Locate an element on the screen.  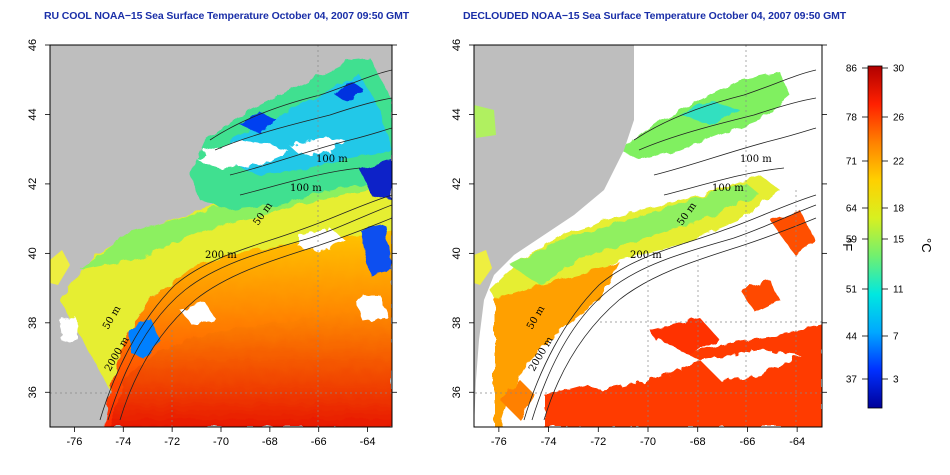
unit-fahrenheit-label: °F is located at coordinates (847, 244).